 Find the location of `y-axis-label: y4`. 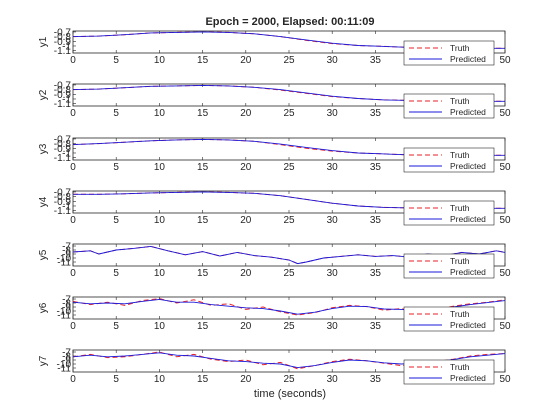

y-axis-label: y4 is located at coordinates (43, 201).